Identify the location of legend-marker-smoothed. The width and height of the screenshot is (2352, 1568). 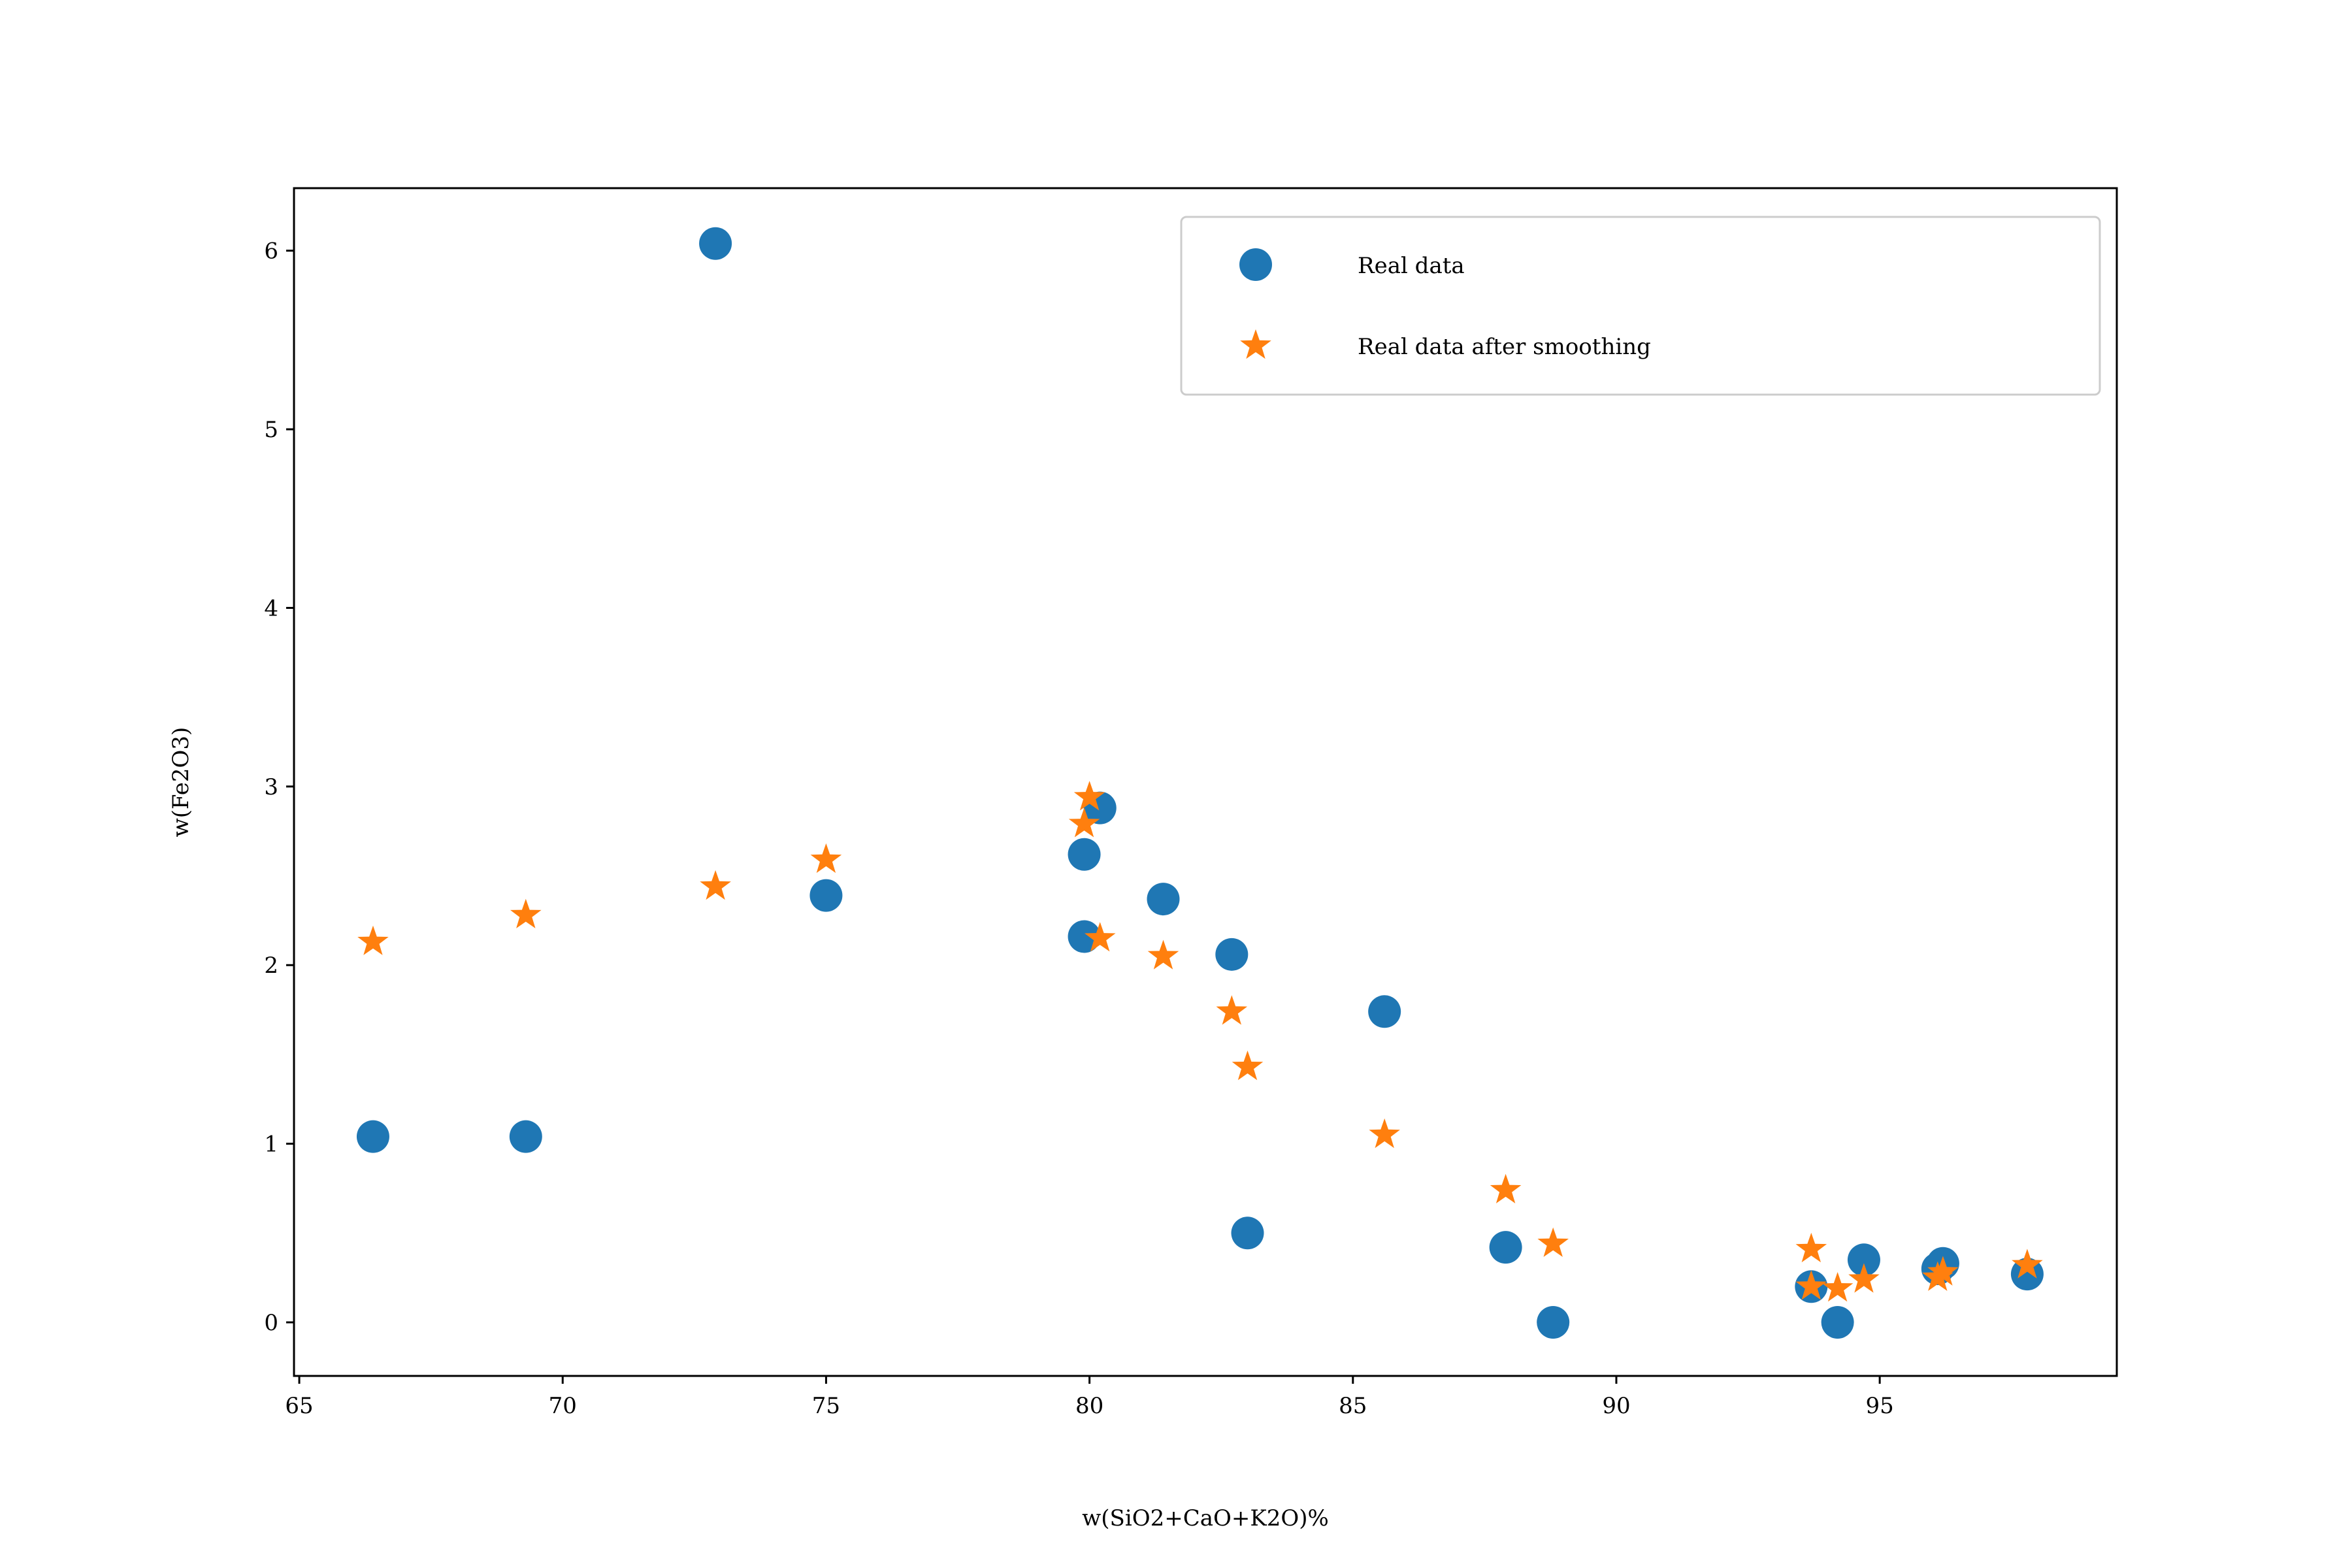
(1255, 344).